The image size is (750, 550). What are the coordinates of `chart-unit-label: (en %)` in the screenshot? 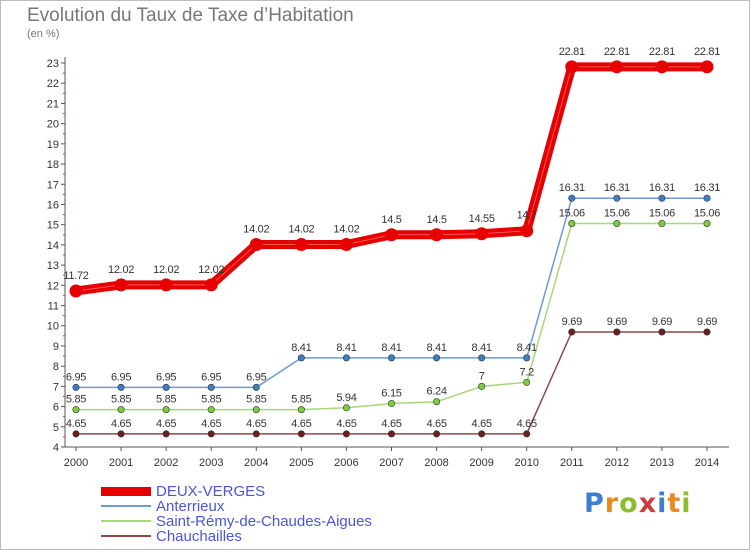 It's located at (43, 34).